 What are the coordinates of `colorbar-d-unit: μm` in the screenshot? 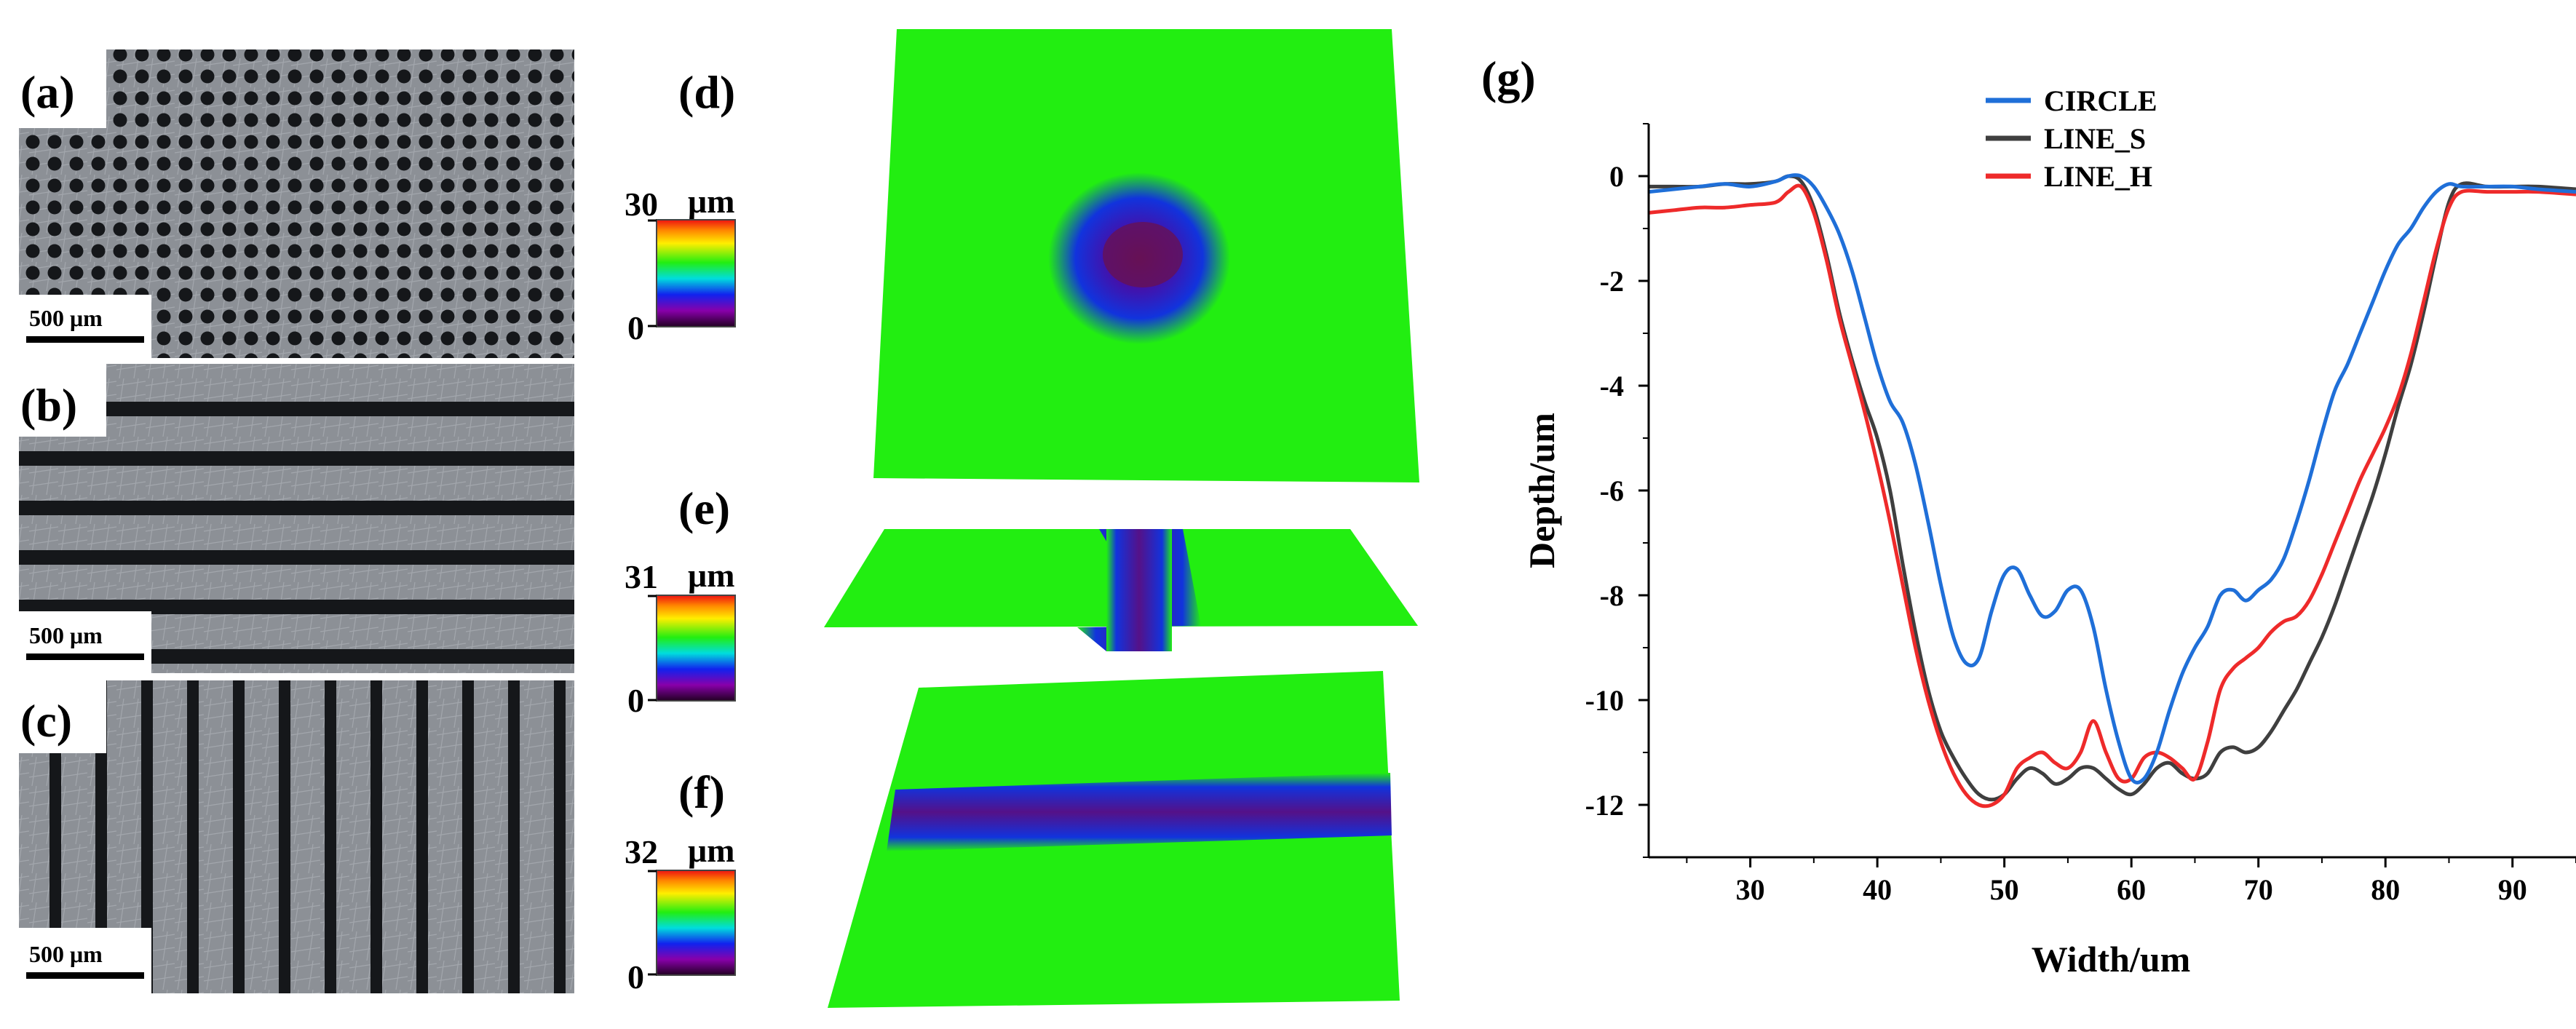 It's located at (711, 201).